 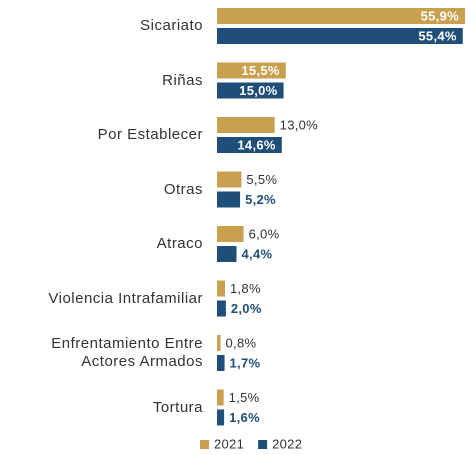 I want to click on value-label: 2,0%, so click(x=246, y=308).